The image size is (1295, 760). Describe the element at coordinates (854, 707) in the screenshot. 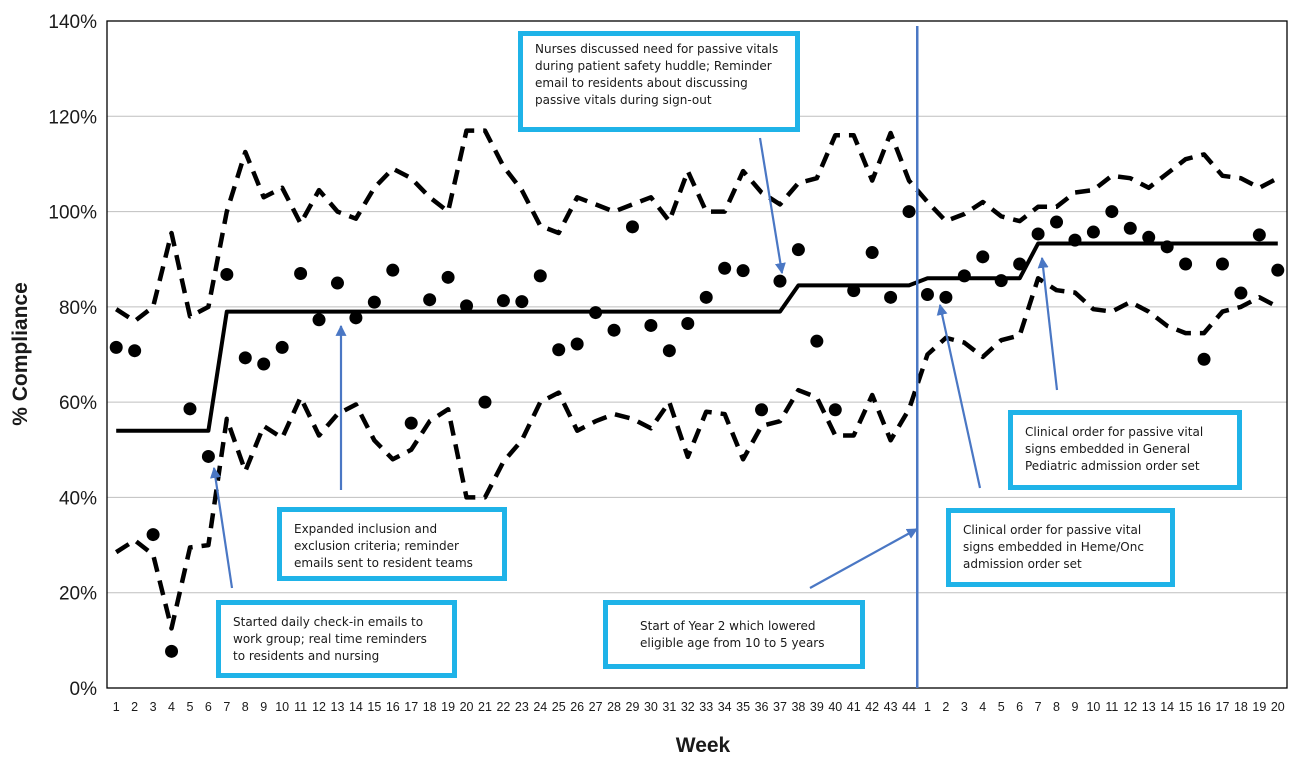

I see `x-tick-label: 41` at that location.